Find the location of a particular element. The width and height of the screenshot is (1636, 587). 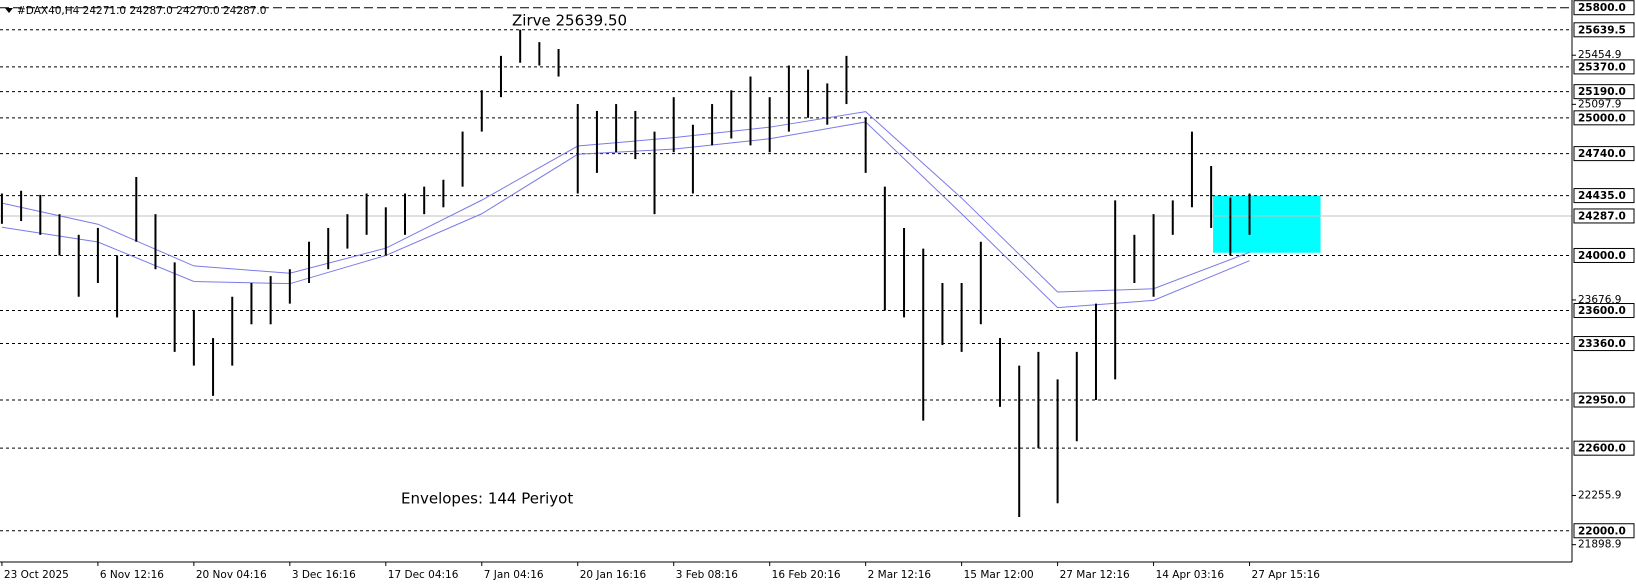

level-label: 24287.0 is located at coordinates (1602, 216).